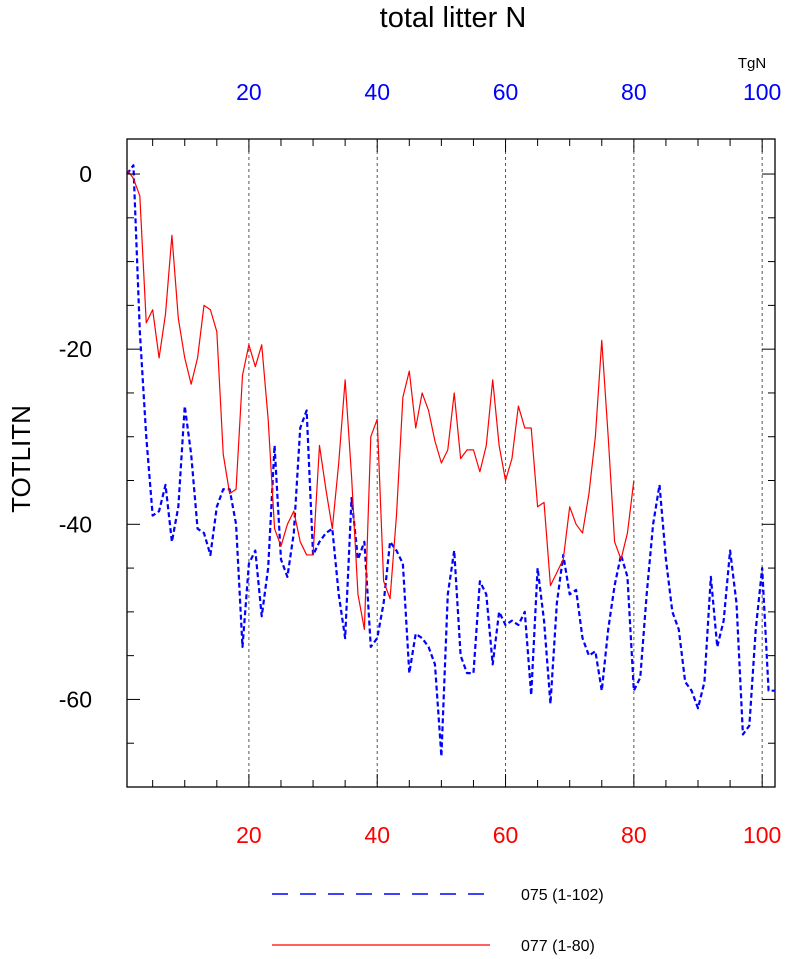 This screenshot has height=959, width=786. What do you see at coordinates (752, 63) in the screenshot?
I see `units-label: TgN` at bounding box center [752, 63].